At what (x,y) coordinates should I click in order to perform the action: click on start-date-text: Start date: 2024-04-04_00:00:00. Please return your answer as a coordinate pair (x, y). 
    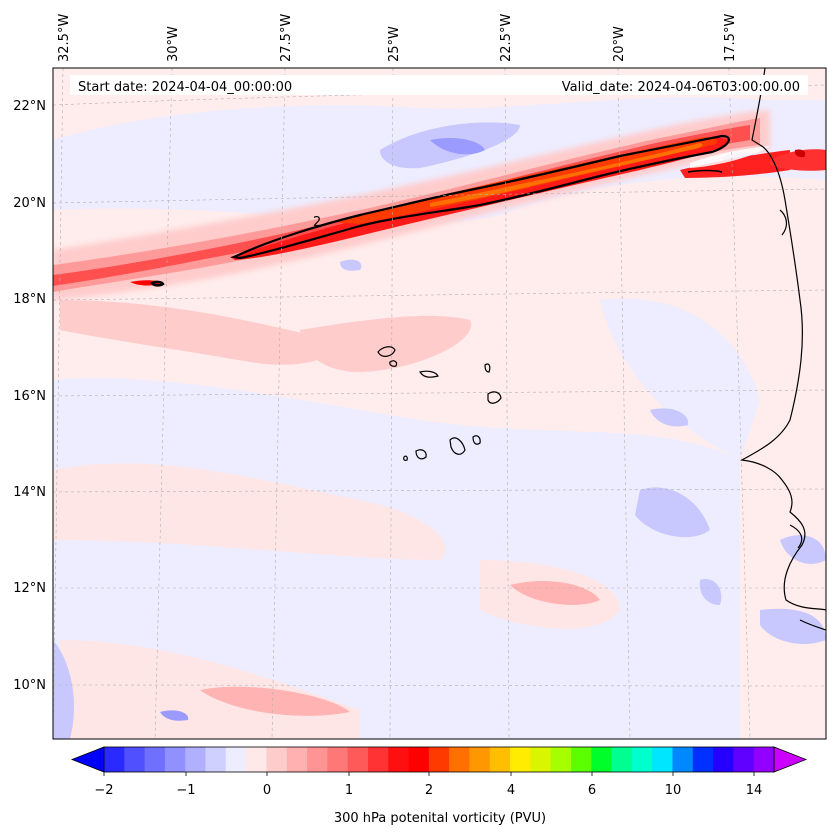
    Looking at the image, I should click on (185, 87).